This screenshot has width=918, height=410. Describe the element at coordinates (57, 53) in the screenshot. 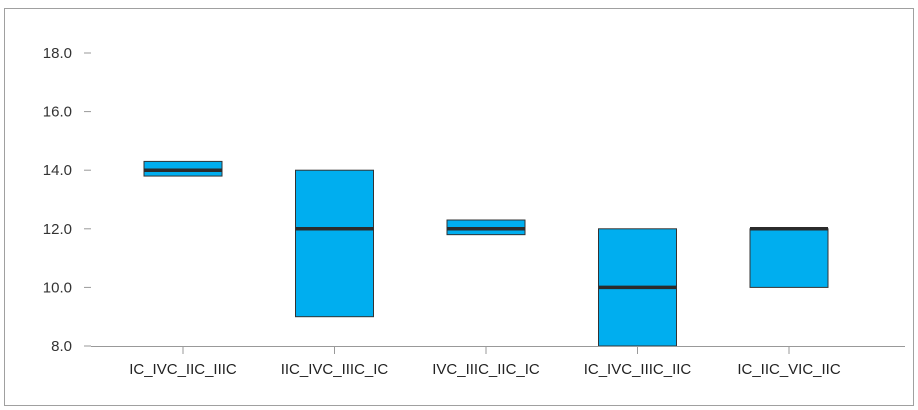

I see `y-tick-label: 18.0` at that location.